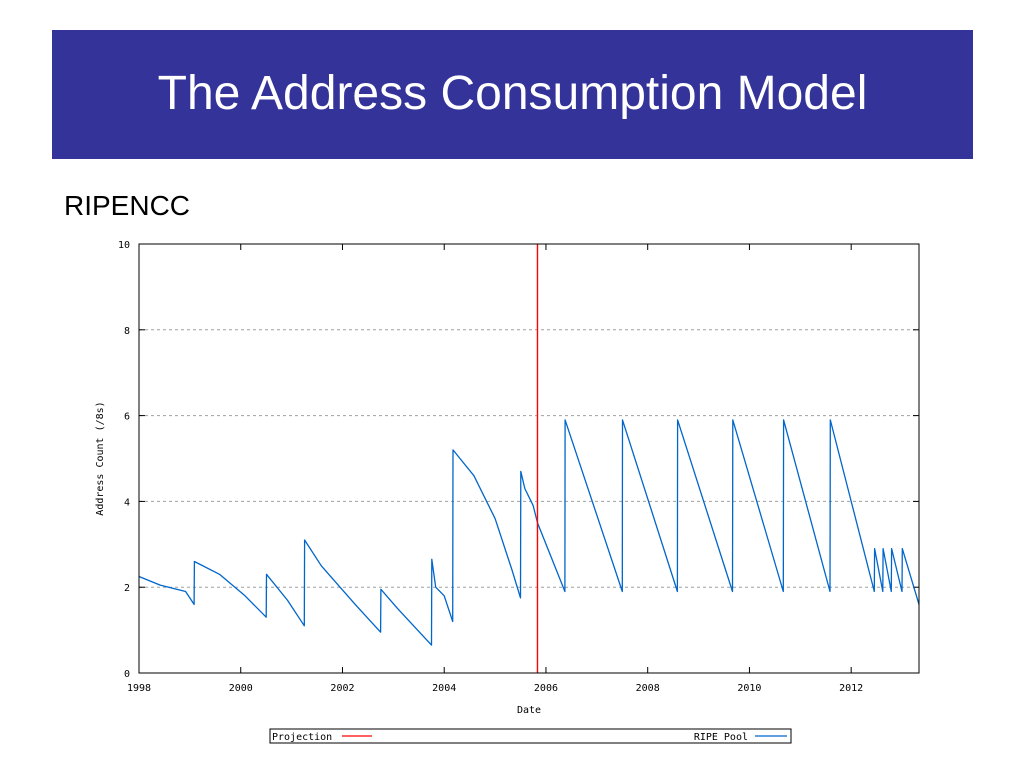  What do you see at coordinates (546, 688) in the screenshot?
I see `x-tick-label-4: 2006` at bounding box center [546, 688].